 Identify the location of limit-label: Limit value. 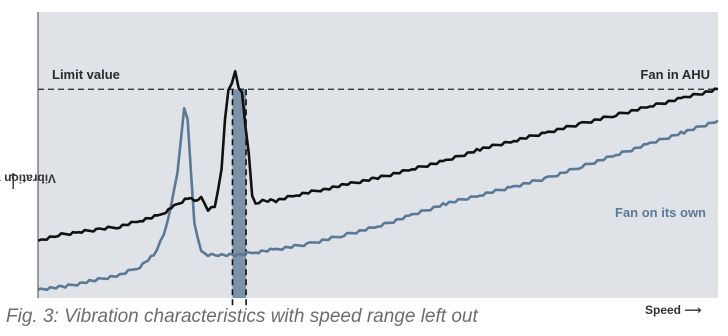
(86, 74).